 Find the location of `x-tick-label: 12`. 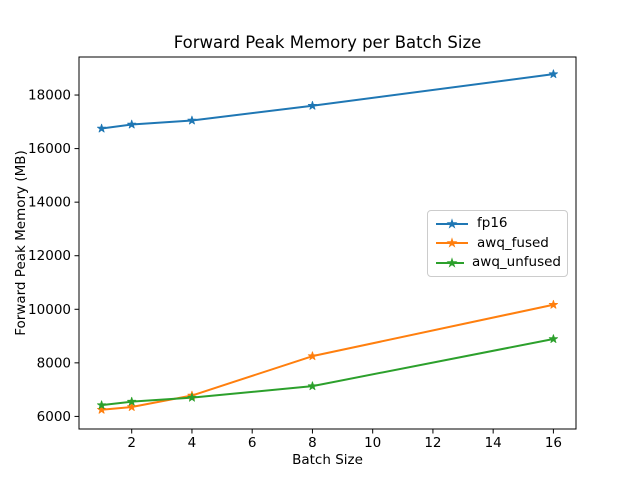

x-tick-label: 12 is located at coordinates (432, 443).